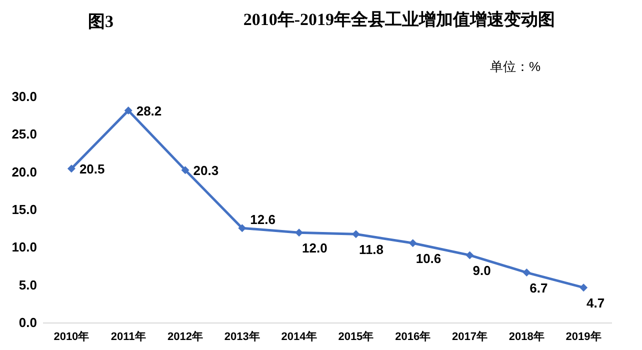 The height and width of the screenshot is (350, 642). What do you see at coordinates (24, 172) in the screenshot?
I see `ytick: 20.0` at bounding box center [24, 172].